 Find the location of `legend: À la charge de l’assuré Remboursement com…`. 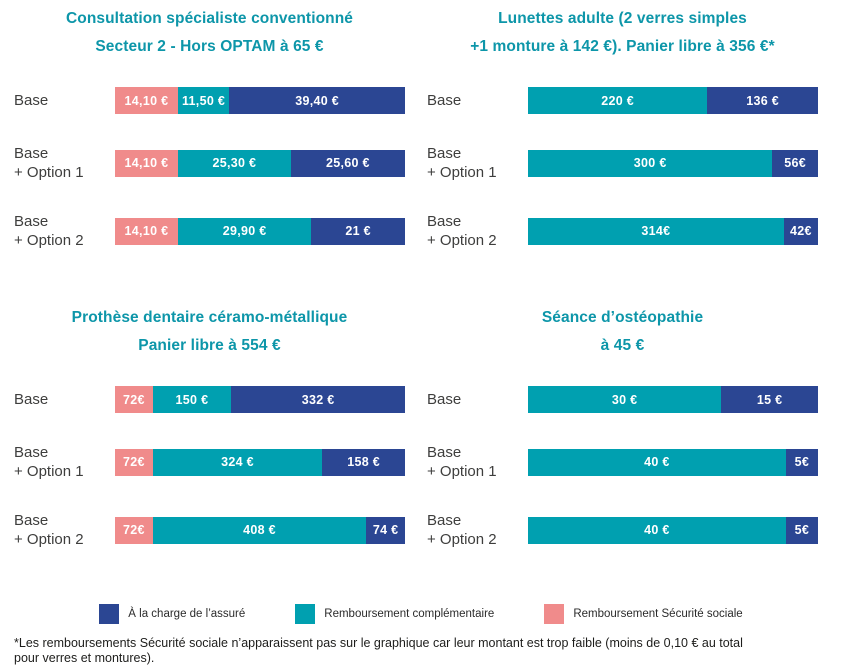

legend: À la charge de l’assuré Remboursement com… is located at coordinates (421, 614).